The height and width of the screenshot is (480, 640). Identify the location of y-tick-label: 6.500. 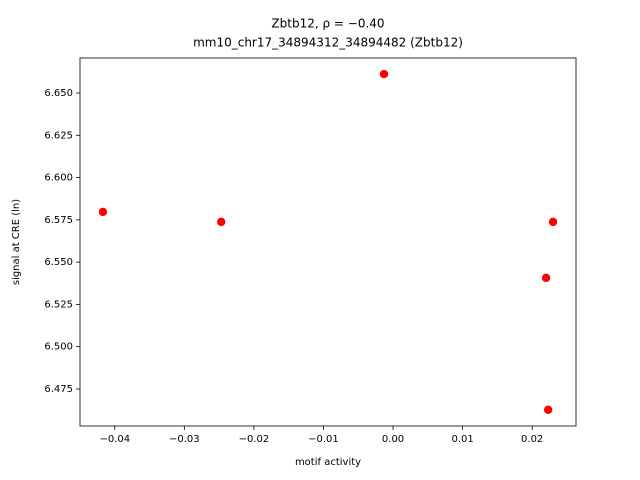
(58, 347).